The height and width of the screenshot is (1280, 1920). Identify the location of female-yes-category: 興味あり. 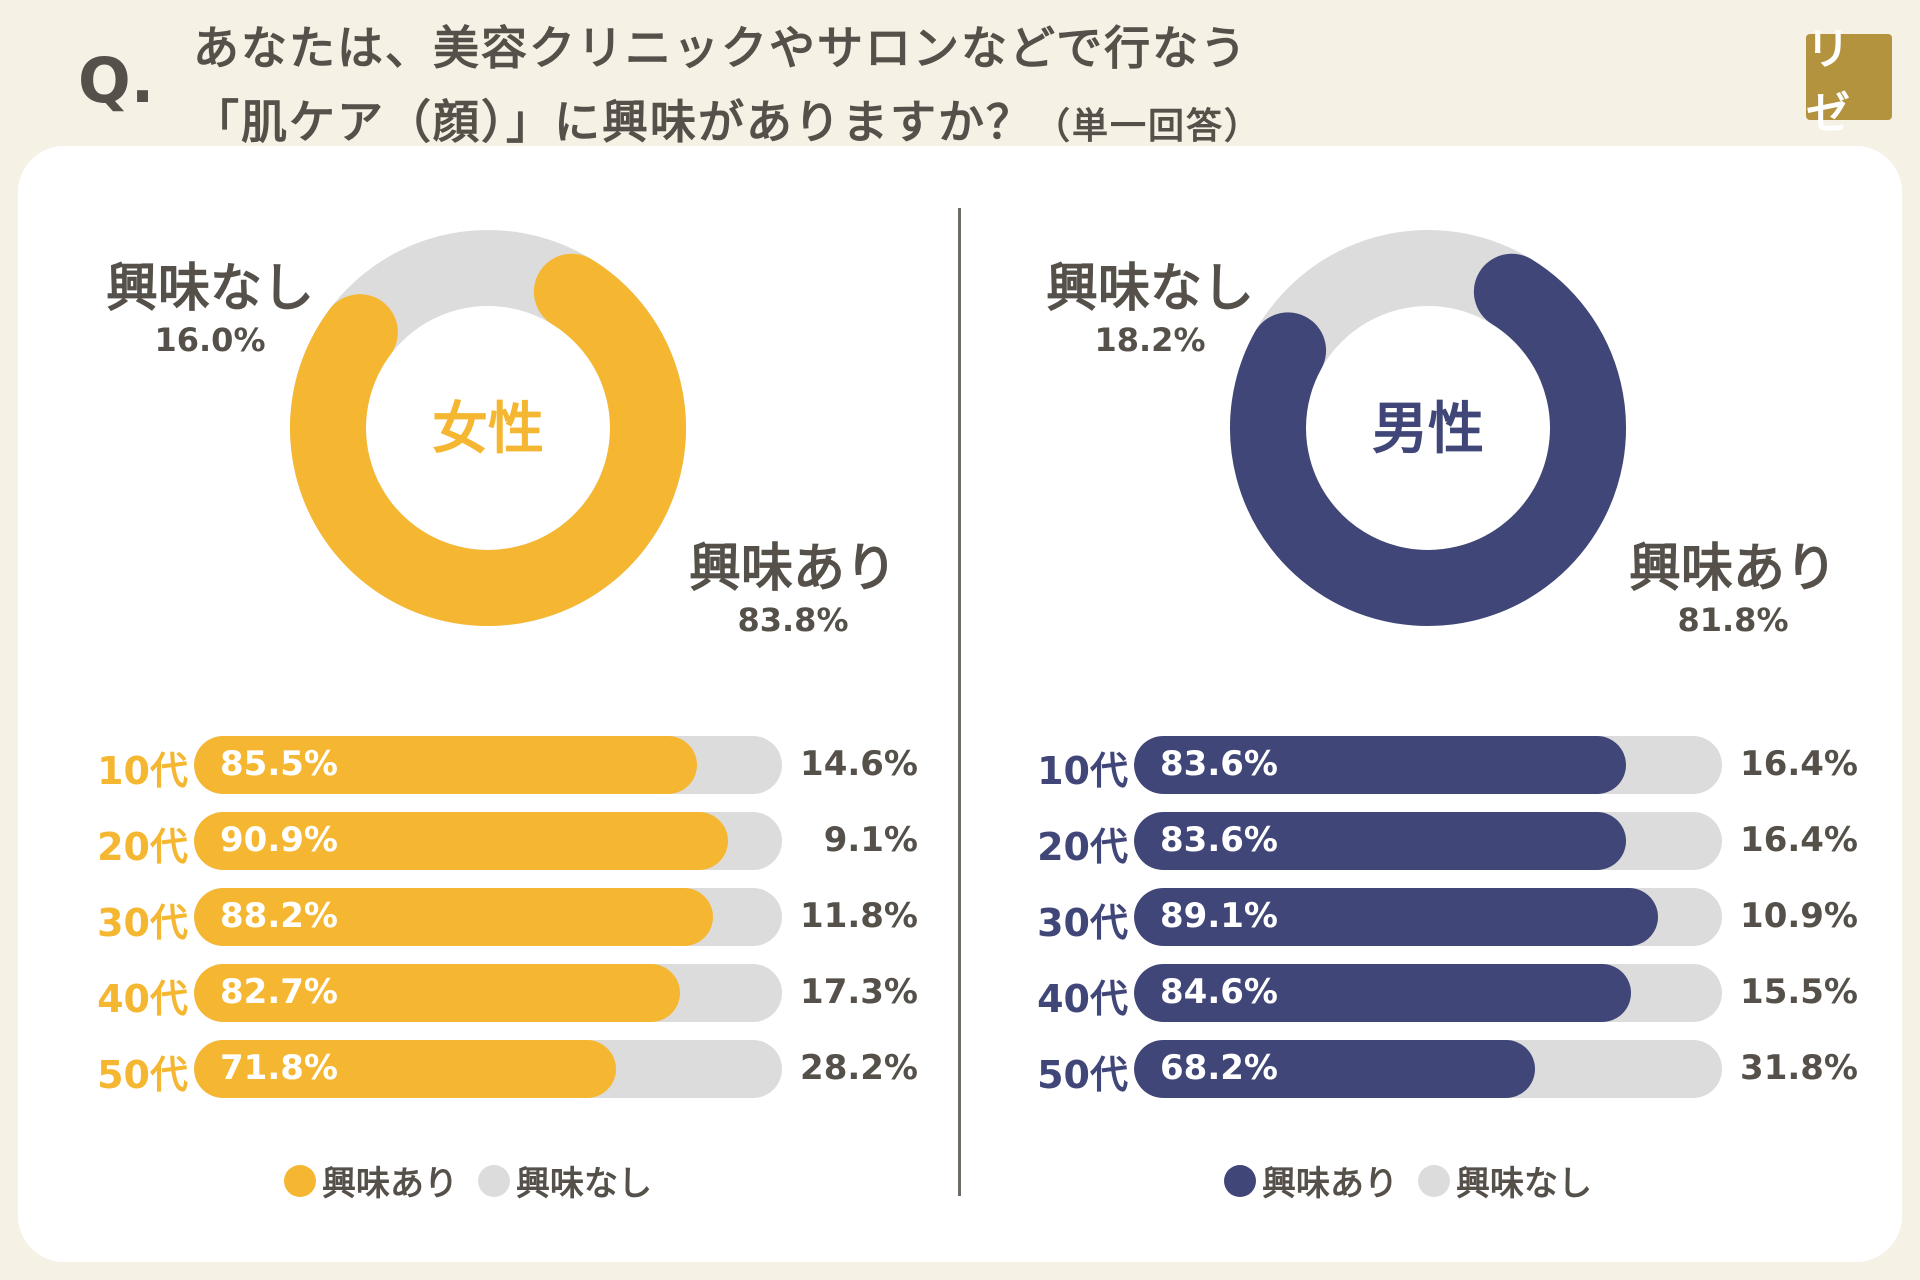
(792, 569).